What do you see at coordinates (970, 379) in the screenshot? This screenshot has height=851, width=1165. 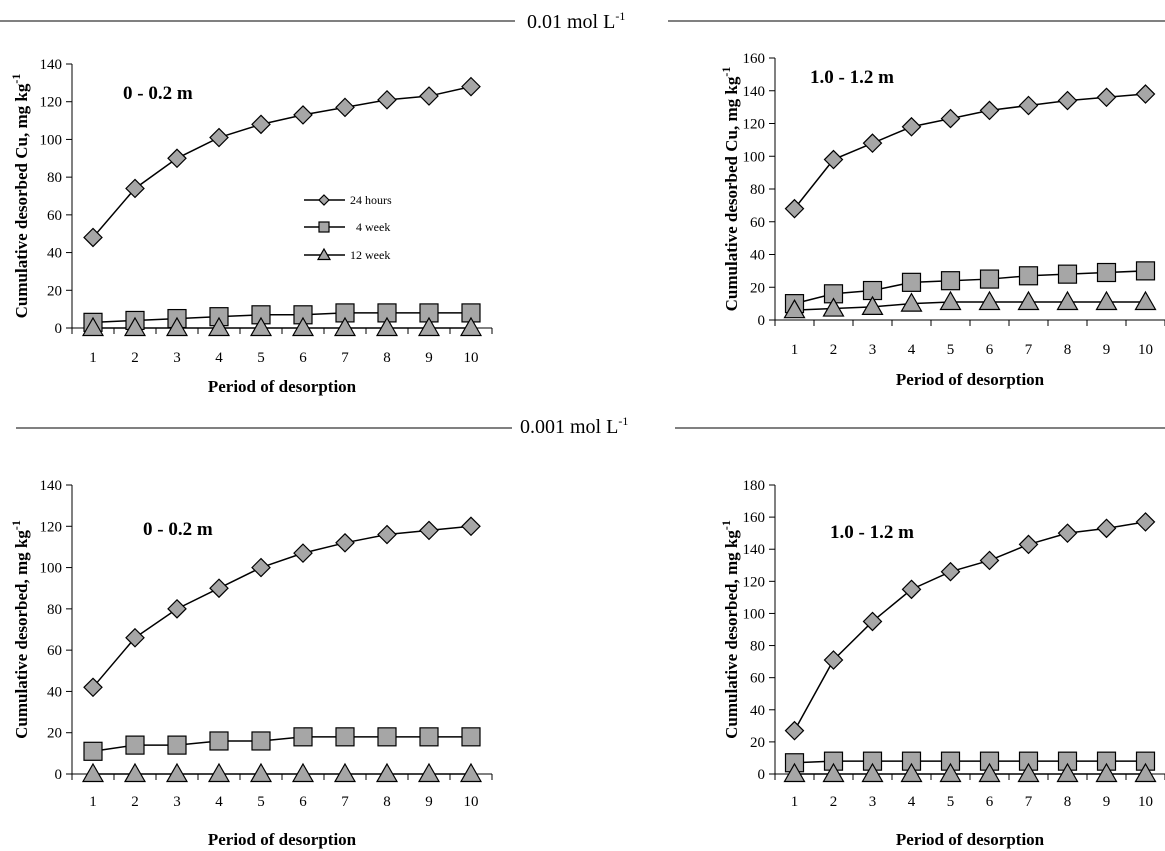 I see `x-axis-label: Period of desorption` at bounding box center [970, 379].